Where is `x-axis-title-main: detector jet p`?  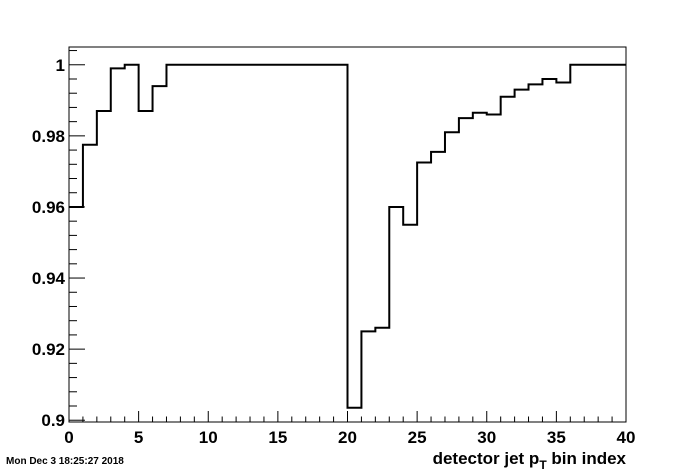
x-axis-title-main: detector jet p is located at coordinates (486, 458).